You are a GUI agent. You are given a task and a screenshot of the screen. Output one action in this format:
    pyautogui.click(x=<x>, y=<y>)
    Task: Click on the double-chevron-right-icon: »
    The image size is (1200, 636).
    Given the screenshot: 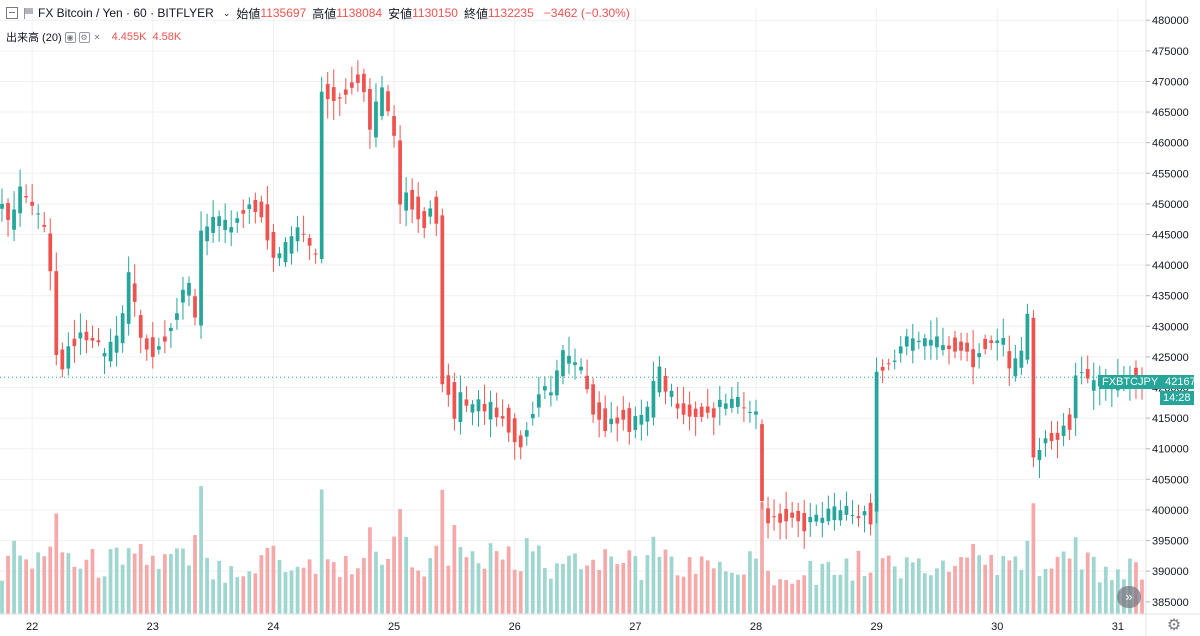 What is the action you would take?
    pyautogui.click(x=1129, y=597)
    